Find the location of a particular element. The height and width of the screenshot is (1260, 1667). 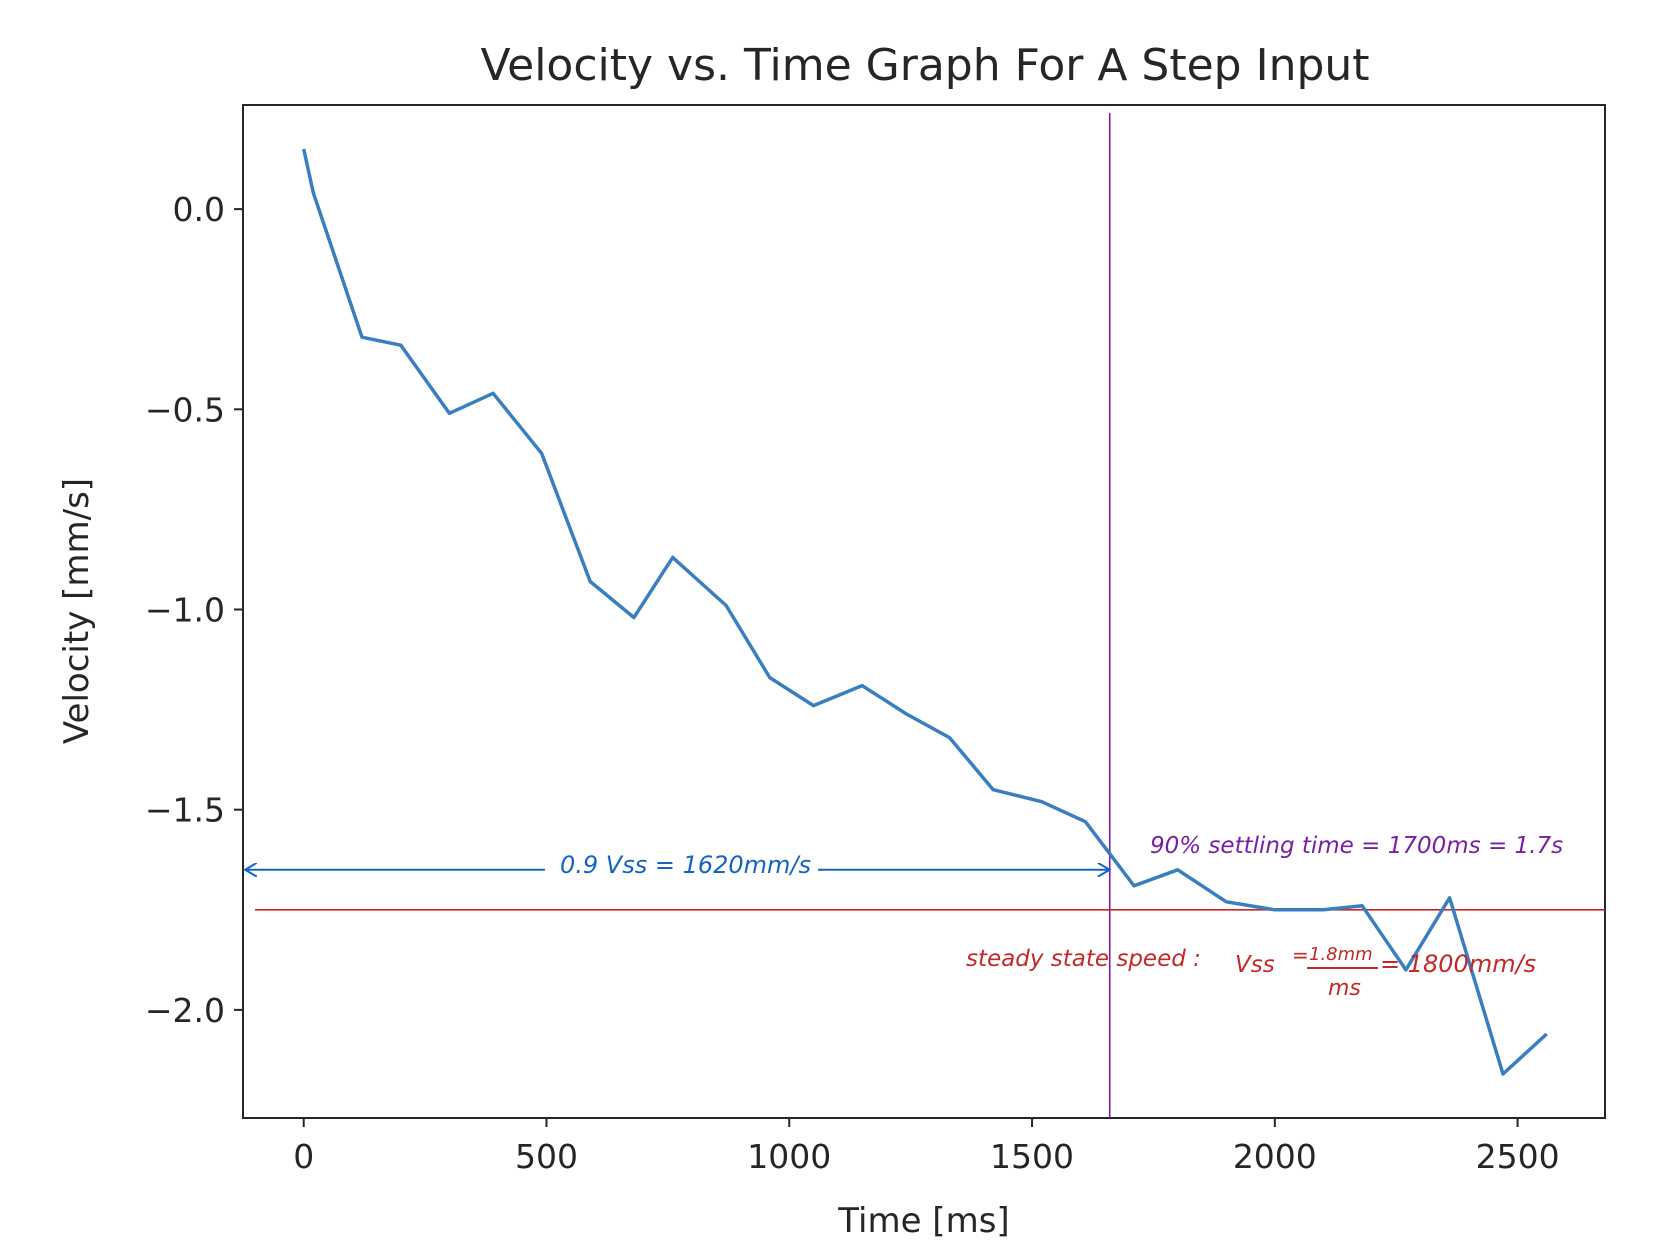

steady-state-result-label: = 1800mm/s is located at coordinates (1458, 964).